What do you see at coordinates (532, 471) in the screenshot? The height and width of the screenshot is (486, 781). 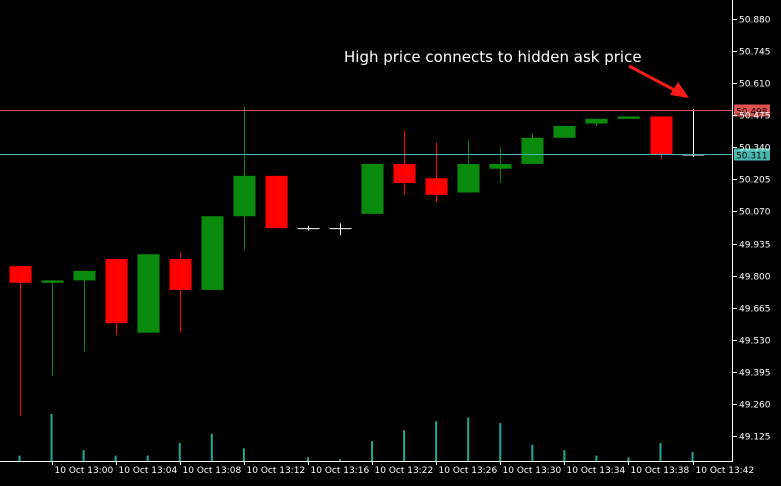 I see `x-tick-label: 10 Oct 13:30` at bounding box center [532, 471].